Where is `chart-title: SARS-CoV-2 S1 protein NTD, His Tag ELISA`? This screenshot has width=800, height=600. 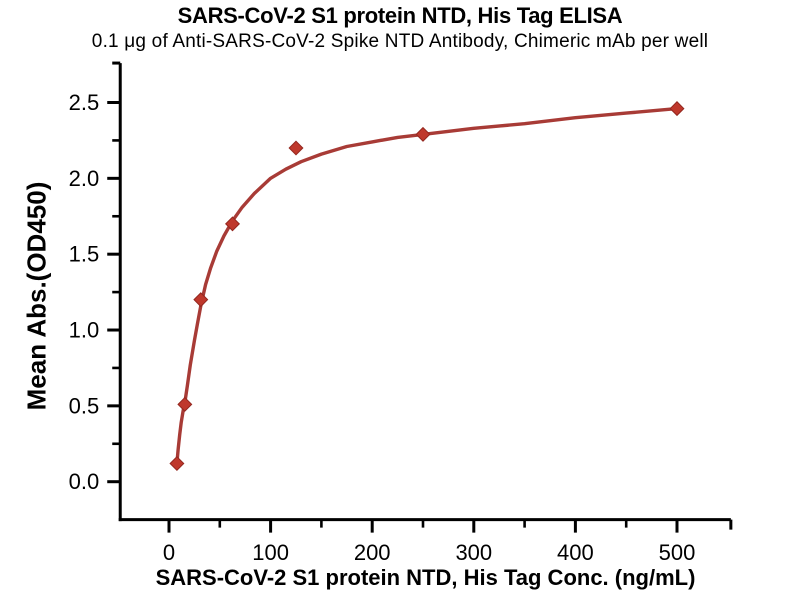 chart-title: SARS-CoV-2 S1 protein NTD, His Tag ELISA is located at coordinates (400, 15).